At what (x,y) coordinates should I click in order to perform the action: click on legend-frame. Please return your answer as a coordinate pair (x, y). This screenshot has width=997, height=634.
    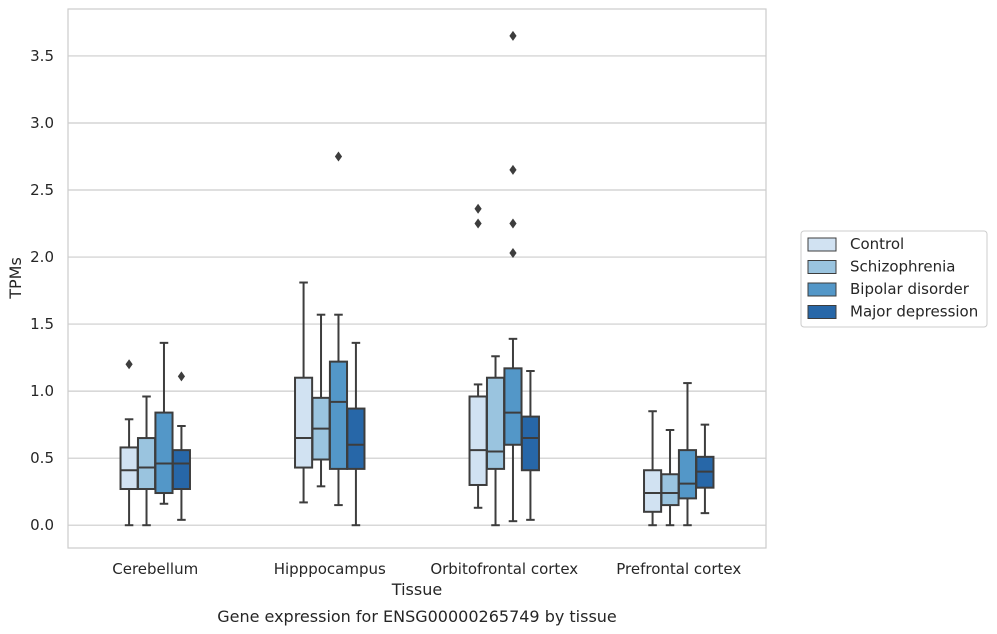
    Looking at the image, I should click on (894, 279).